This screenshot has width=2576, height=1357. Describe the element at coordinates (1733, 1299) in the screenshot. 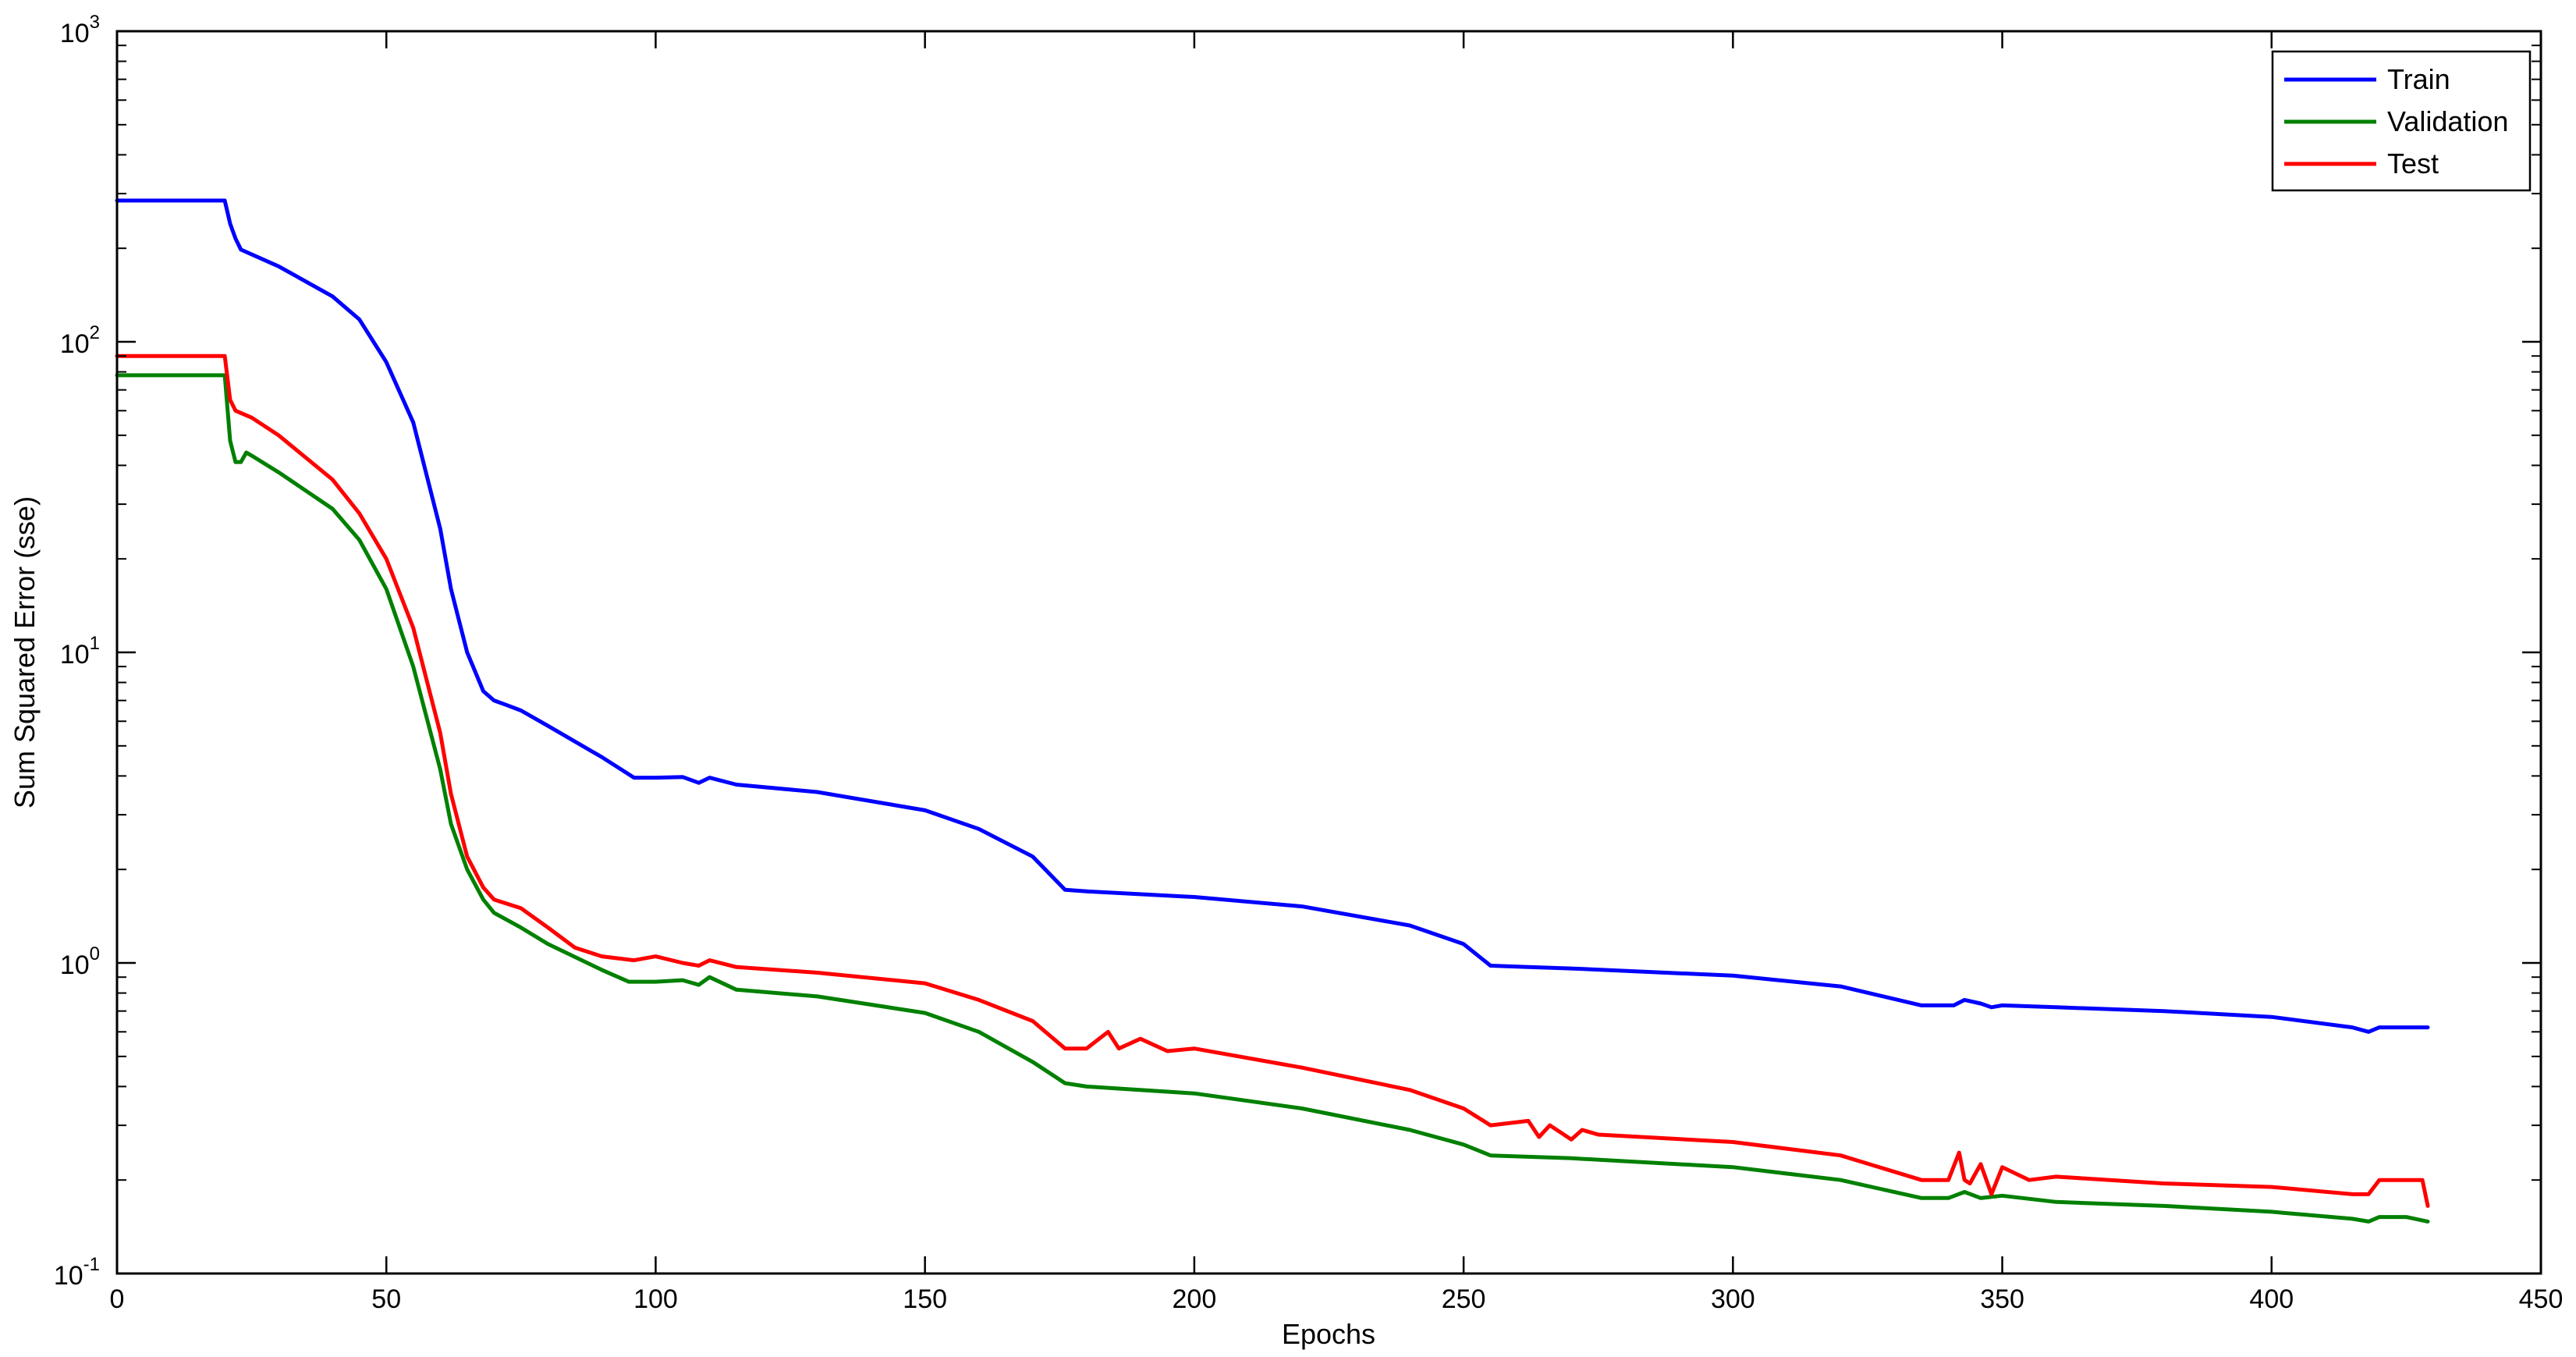

I see `x-tick-label: 300` at that location.